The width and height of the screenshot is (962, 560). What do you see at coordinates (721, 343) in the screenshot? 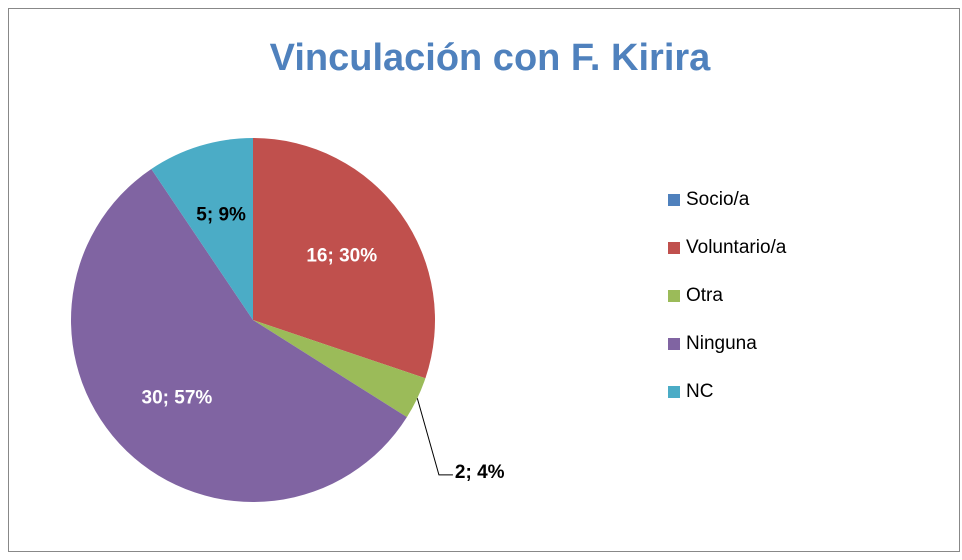
I see `legend-label: Ninguna` at bounding box center [721, 343].